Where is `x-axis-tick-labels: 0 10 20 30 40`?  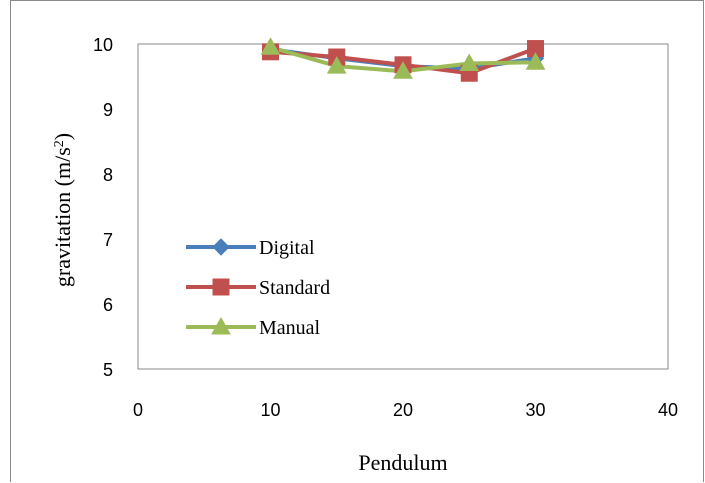
x-axis-tick-labels: 0 10 20 30 40 is located at coordinates (405, 410).